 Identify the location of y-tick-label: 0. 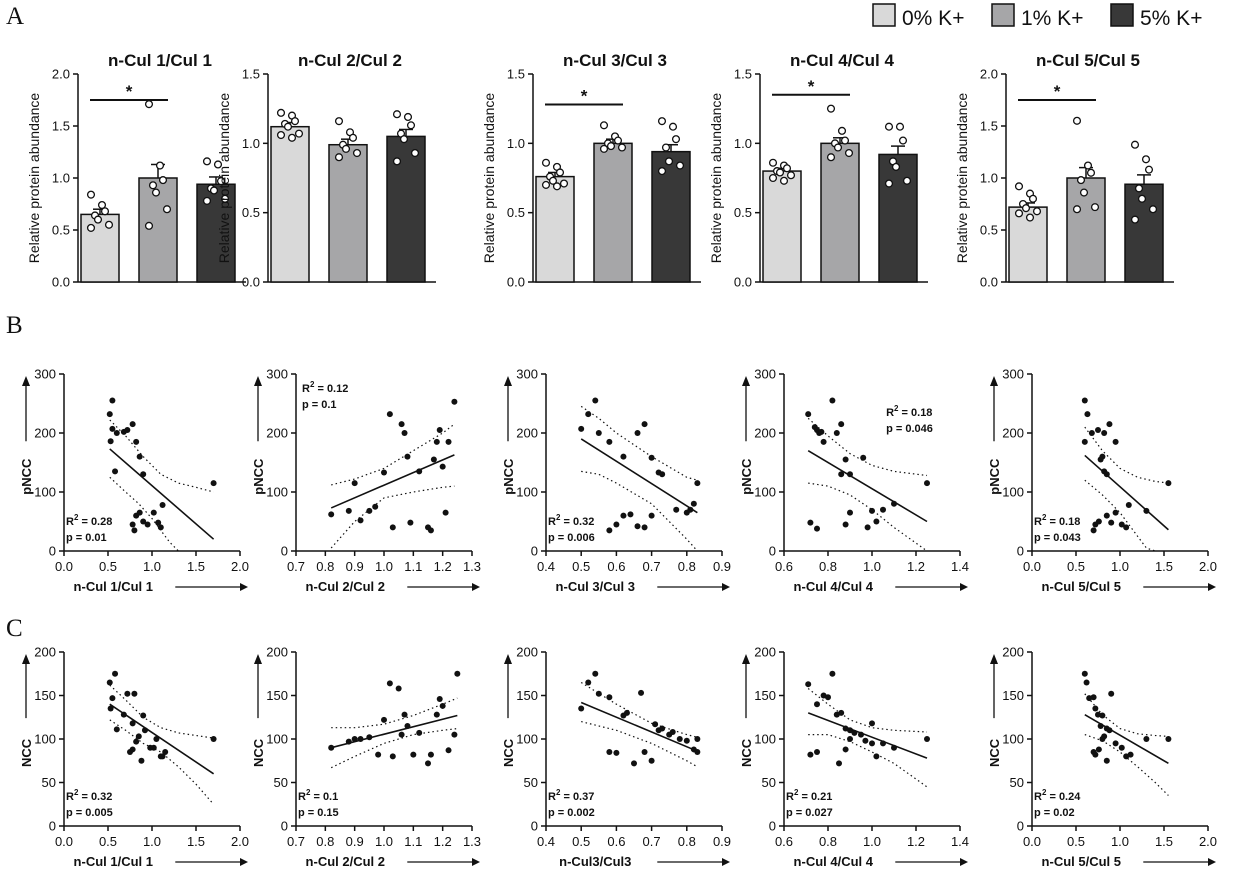
(284, 551).